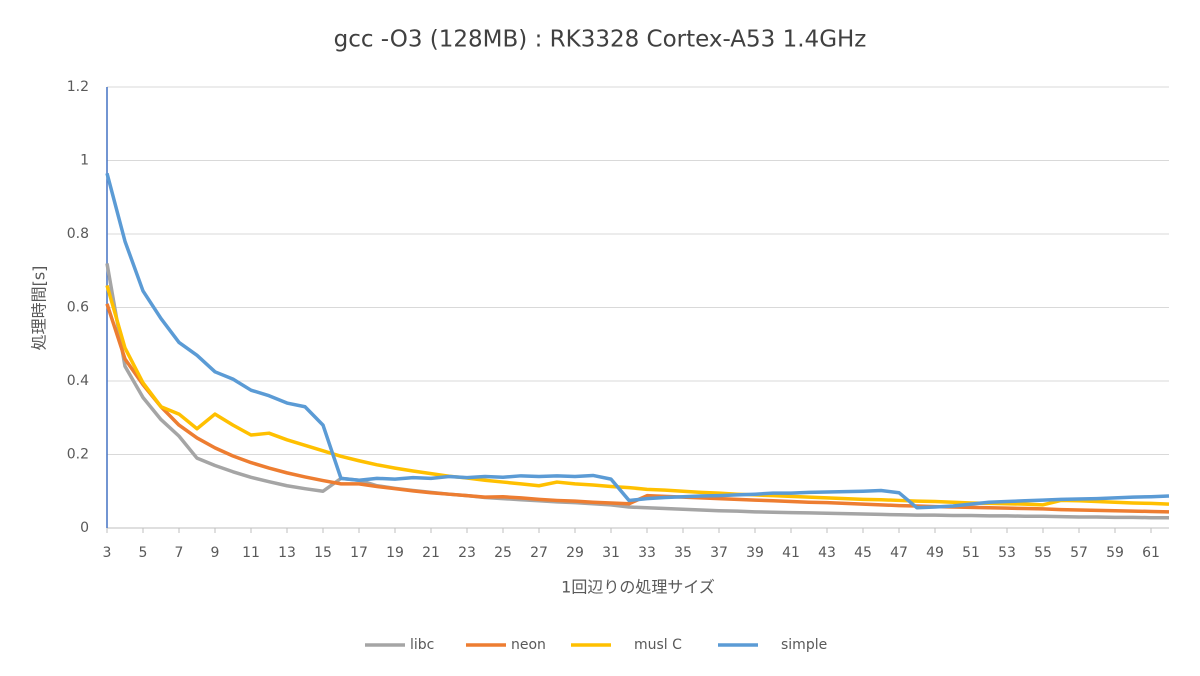  Describe the element at coordinates (1007, 553) in the screenshot. I see `x-tick-label: 53` at that location.